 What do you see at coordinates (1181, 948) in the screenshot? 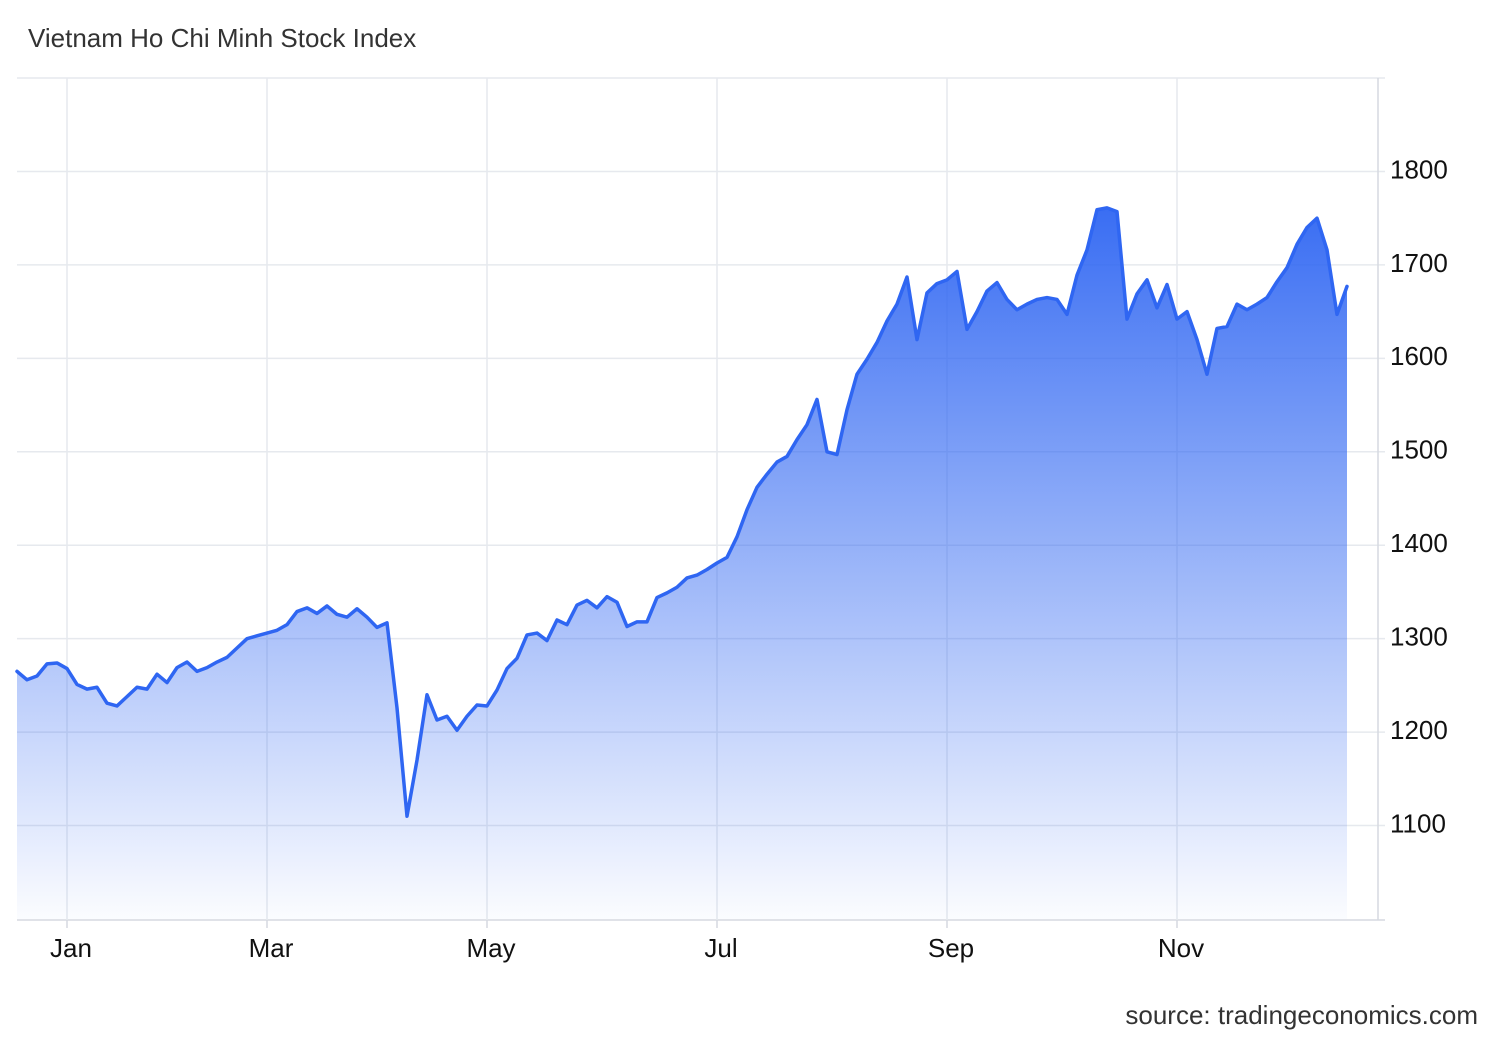
I see `x-tick-label: Nov` at bounding box center [1181, 948].